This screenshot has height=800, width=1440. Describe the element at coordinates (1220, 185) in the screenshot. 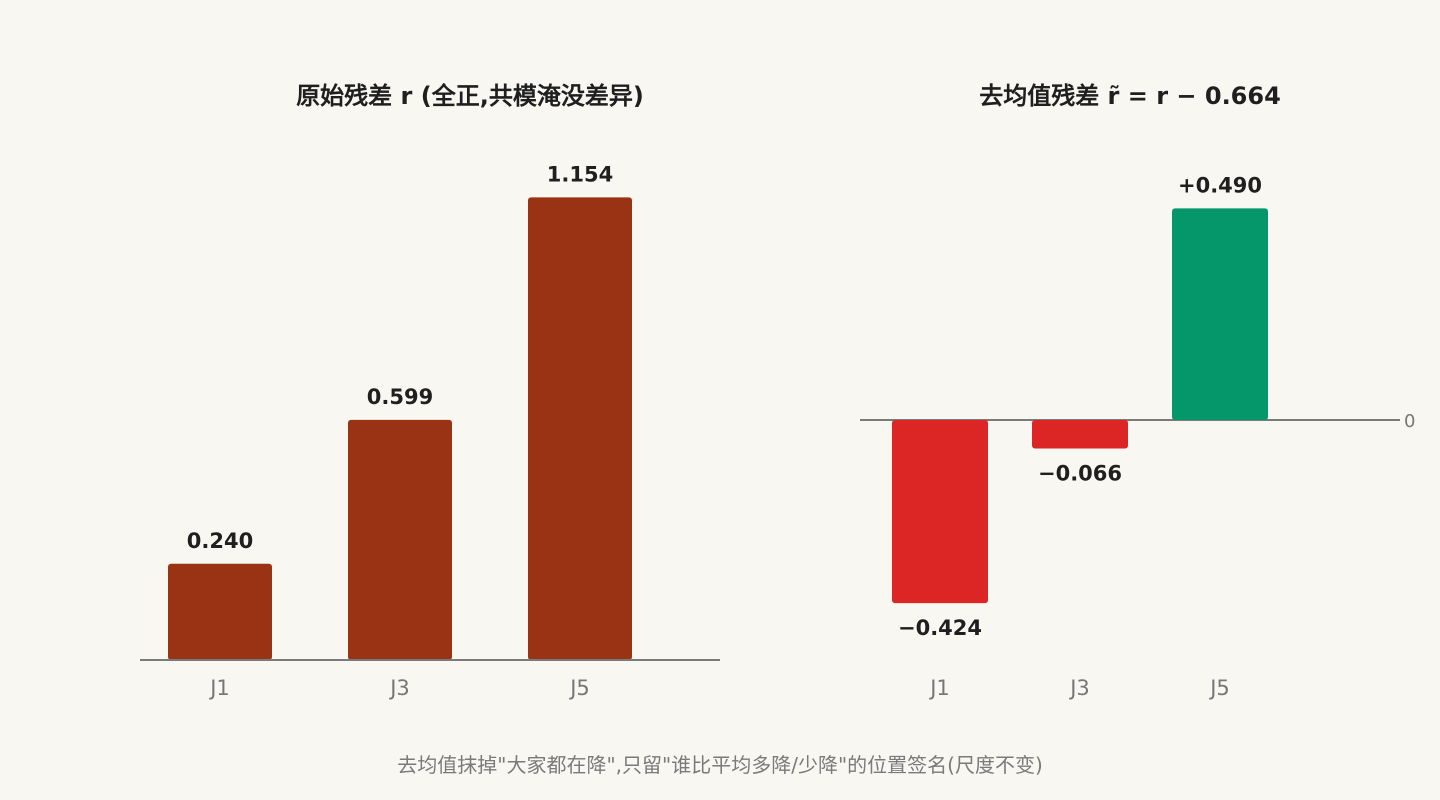

I see `centered-value-label-j5: +0.490` at that location.